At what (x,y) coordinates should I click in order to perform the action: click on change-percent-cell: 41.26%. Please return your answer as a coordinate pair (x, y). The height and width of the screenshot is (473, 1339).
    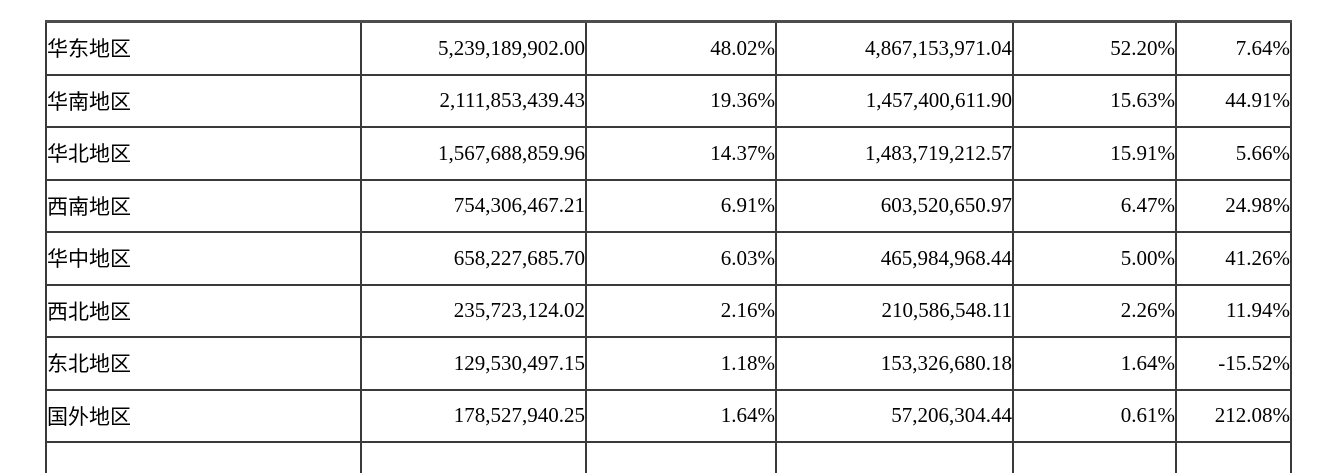
    Looking at the image, I should click on (1233, 258).